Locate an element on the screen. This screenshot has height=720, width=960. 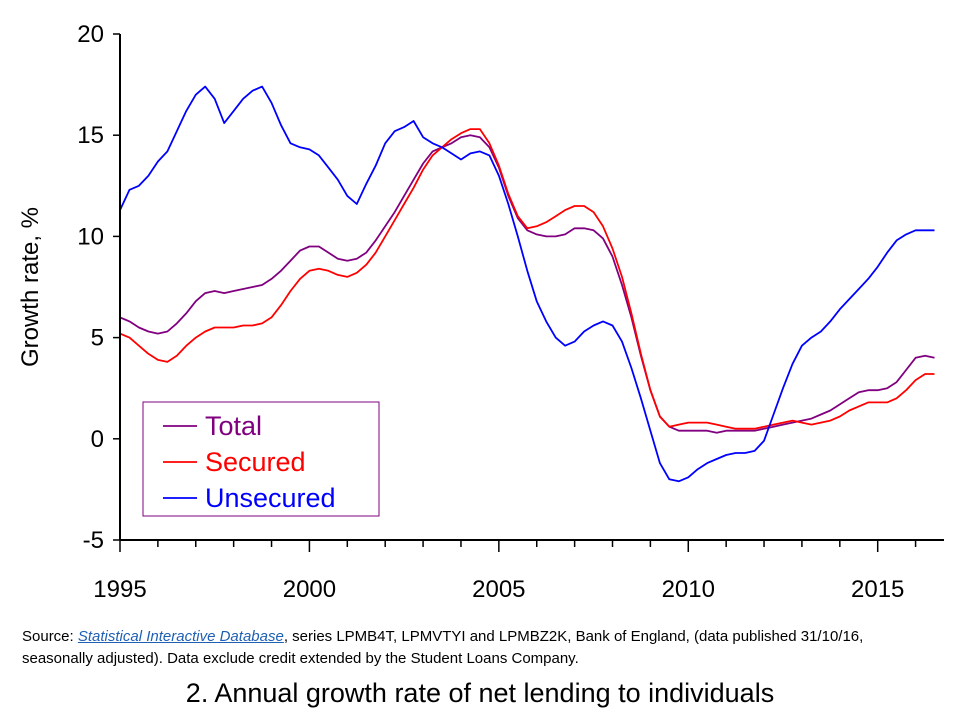
legend-label-total: Total is located at coordinates (233, 426).